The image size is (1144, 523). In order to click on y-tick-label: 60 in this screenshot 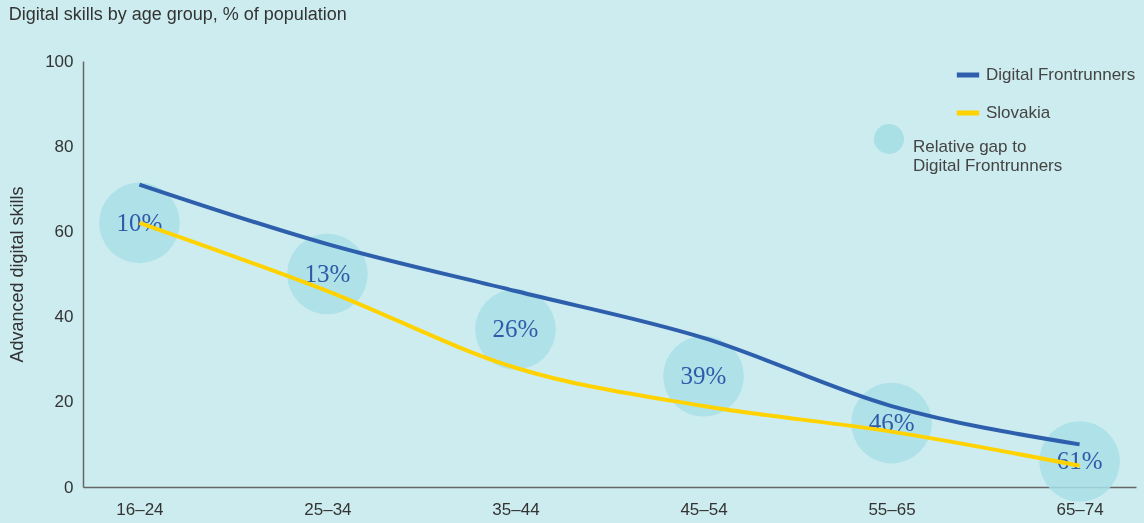, I will do `click(64, 231)`.